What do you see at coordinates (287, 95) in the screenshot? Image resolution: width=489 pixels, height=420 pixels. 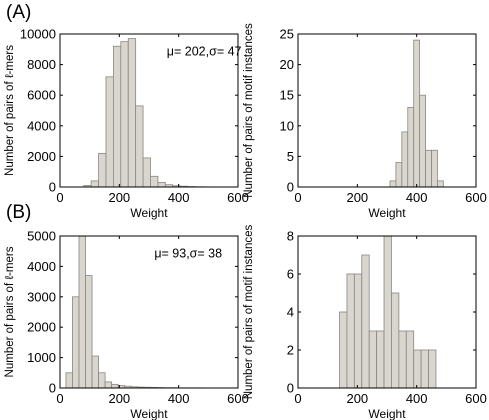 I see `y-tick-label: 15` at bounding box center [287, 95].